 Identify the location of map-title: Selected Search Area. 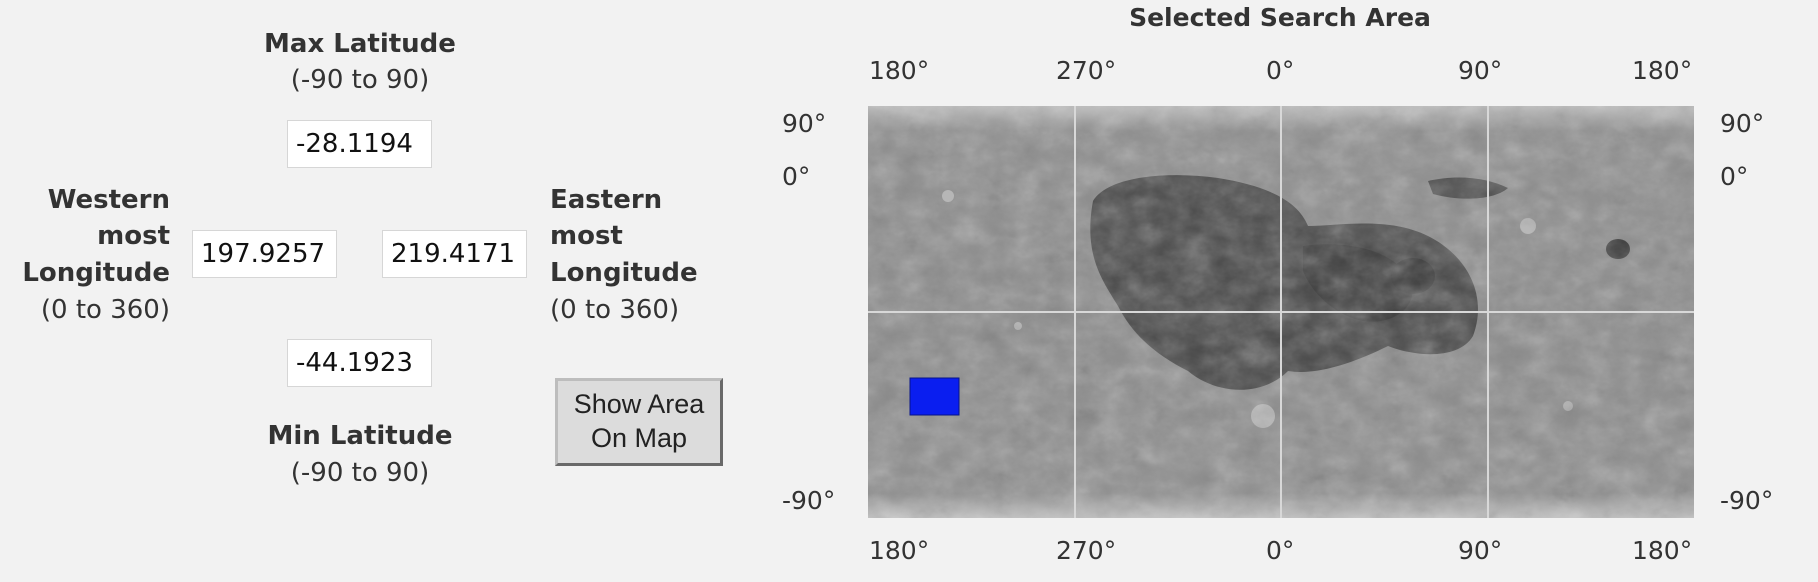
(1280, 17).